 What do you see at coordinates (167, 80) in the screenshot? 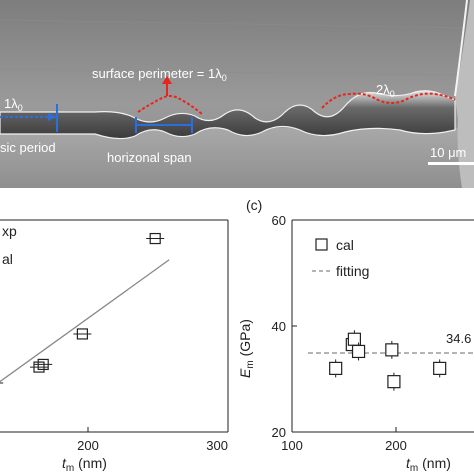
I see `perimeter-arrow-head` at bounding box center [167, 80].